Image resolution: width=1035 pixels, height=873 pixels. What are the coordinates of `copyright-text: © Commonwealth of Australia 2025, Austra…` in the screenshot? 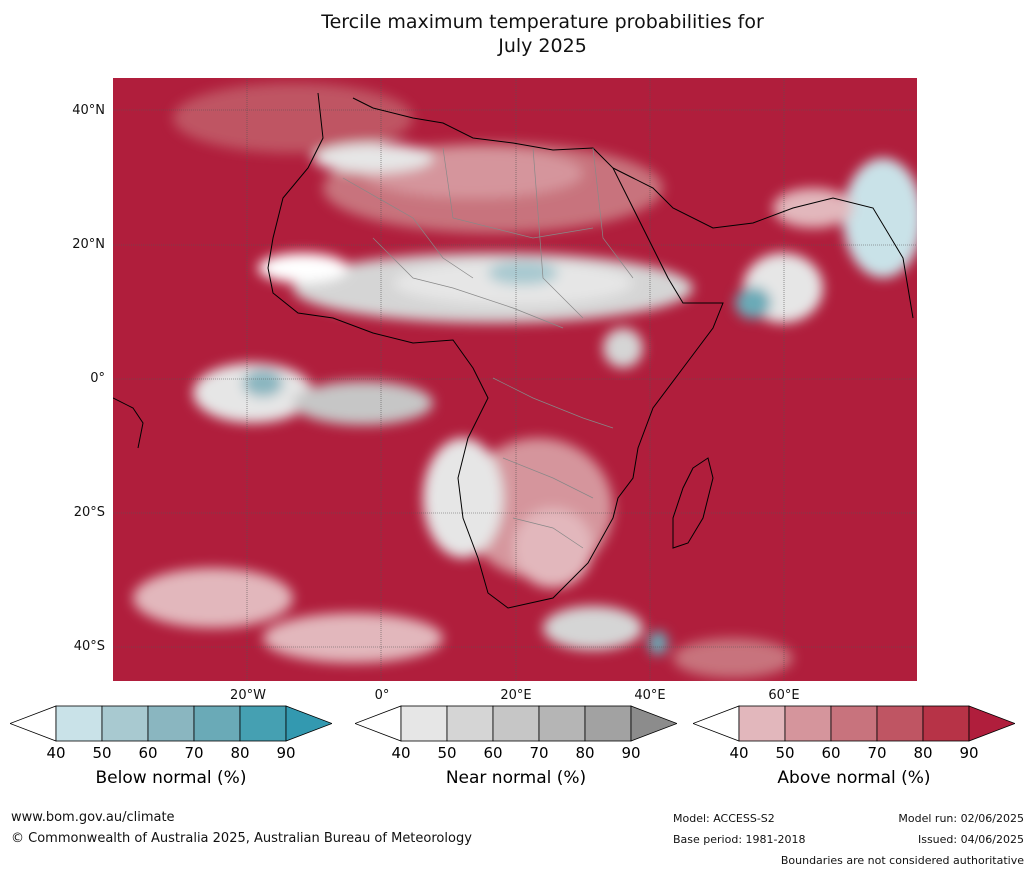 It's located at (241, 838).